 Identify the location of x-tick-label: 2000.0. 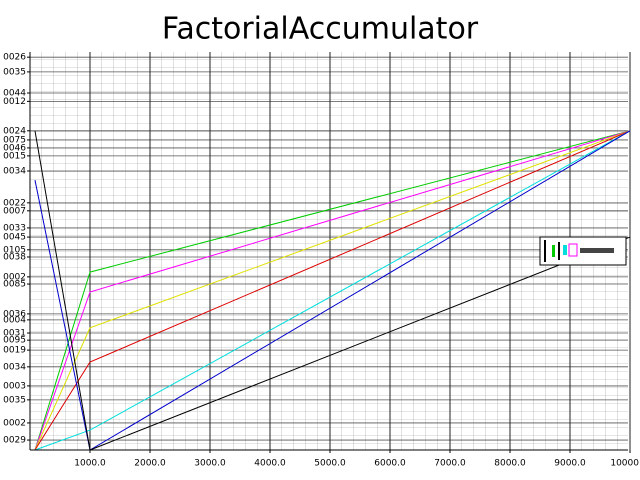
(150, 464).